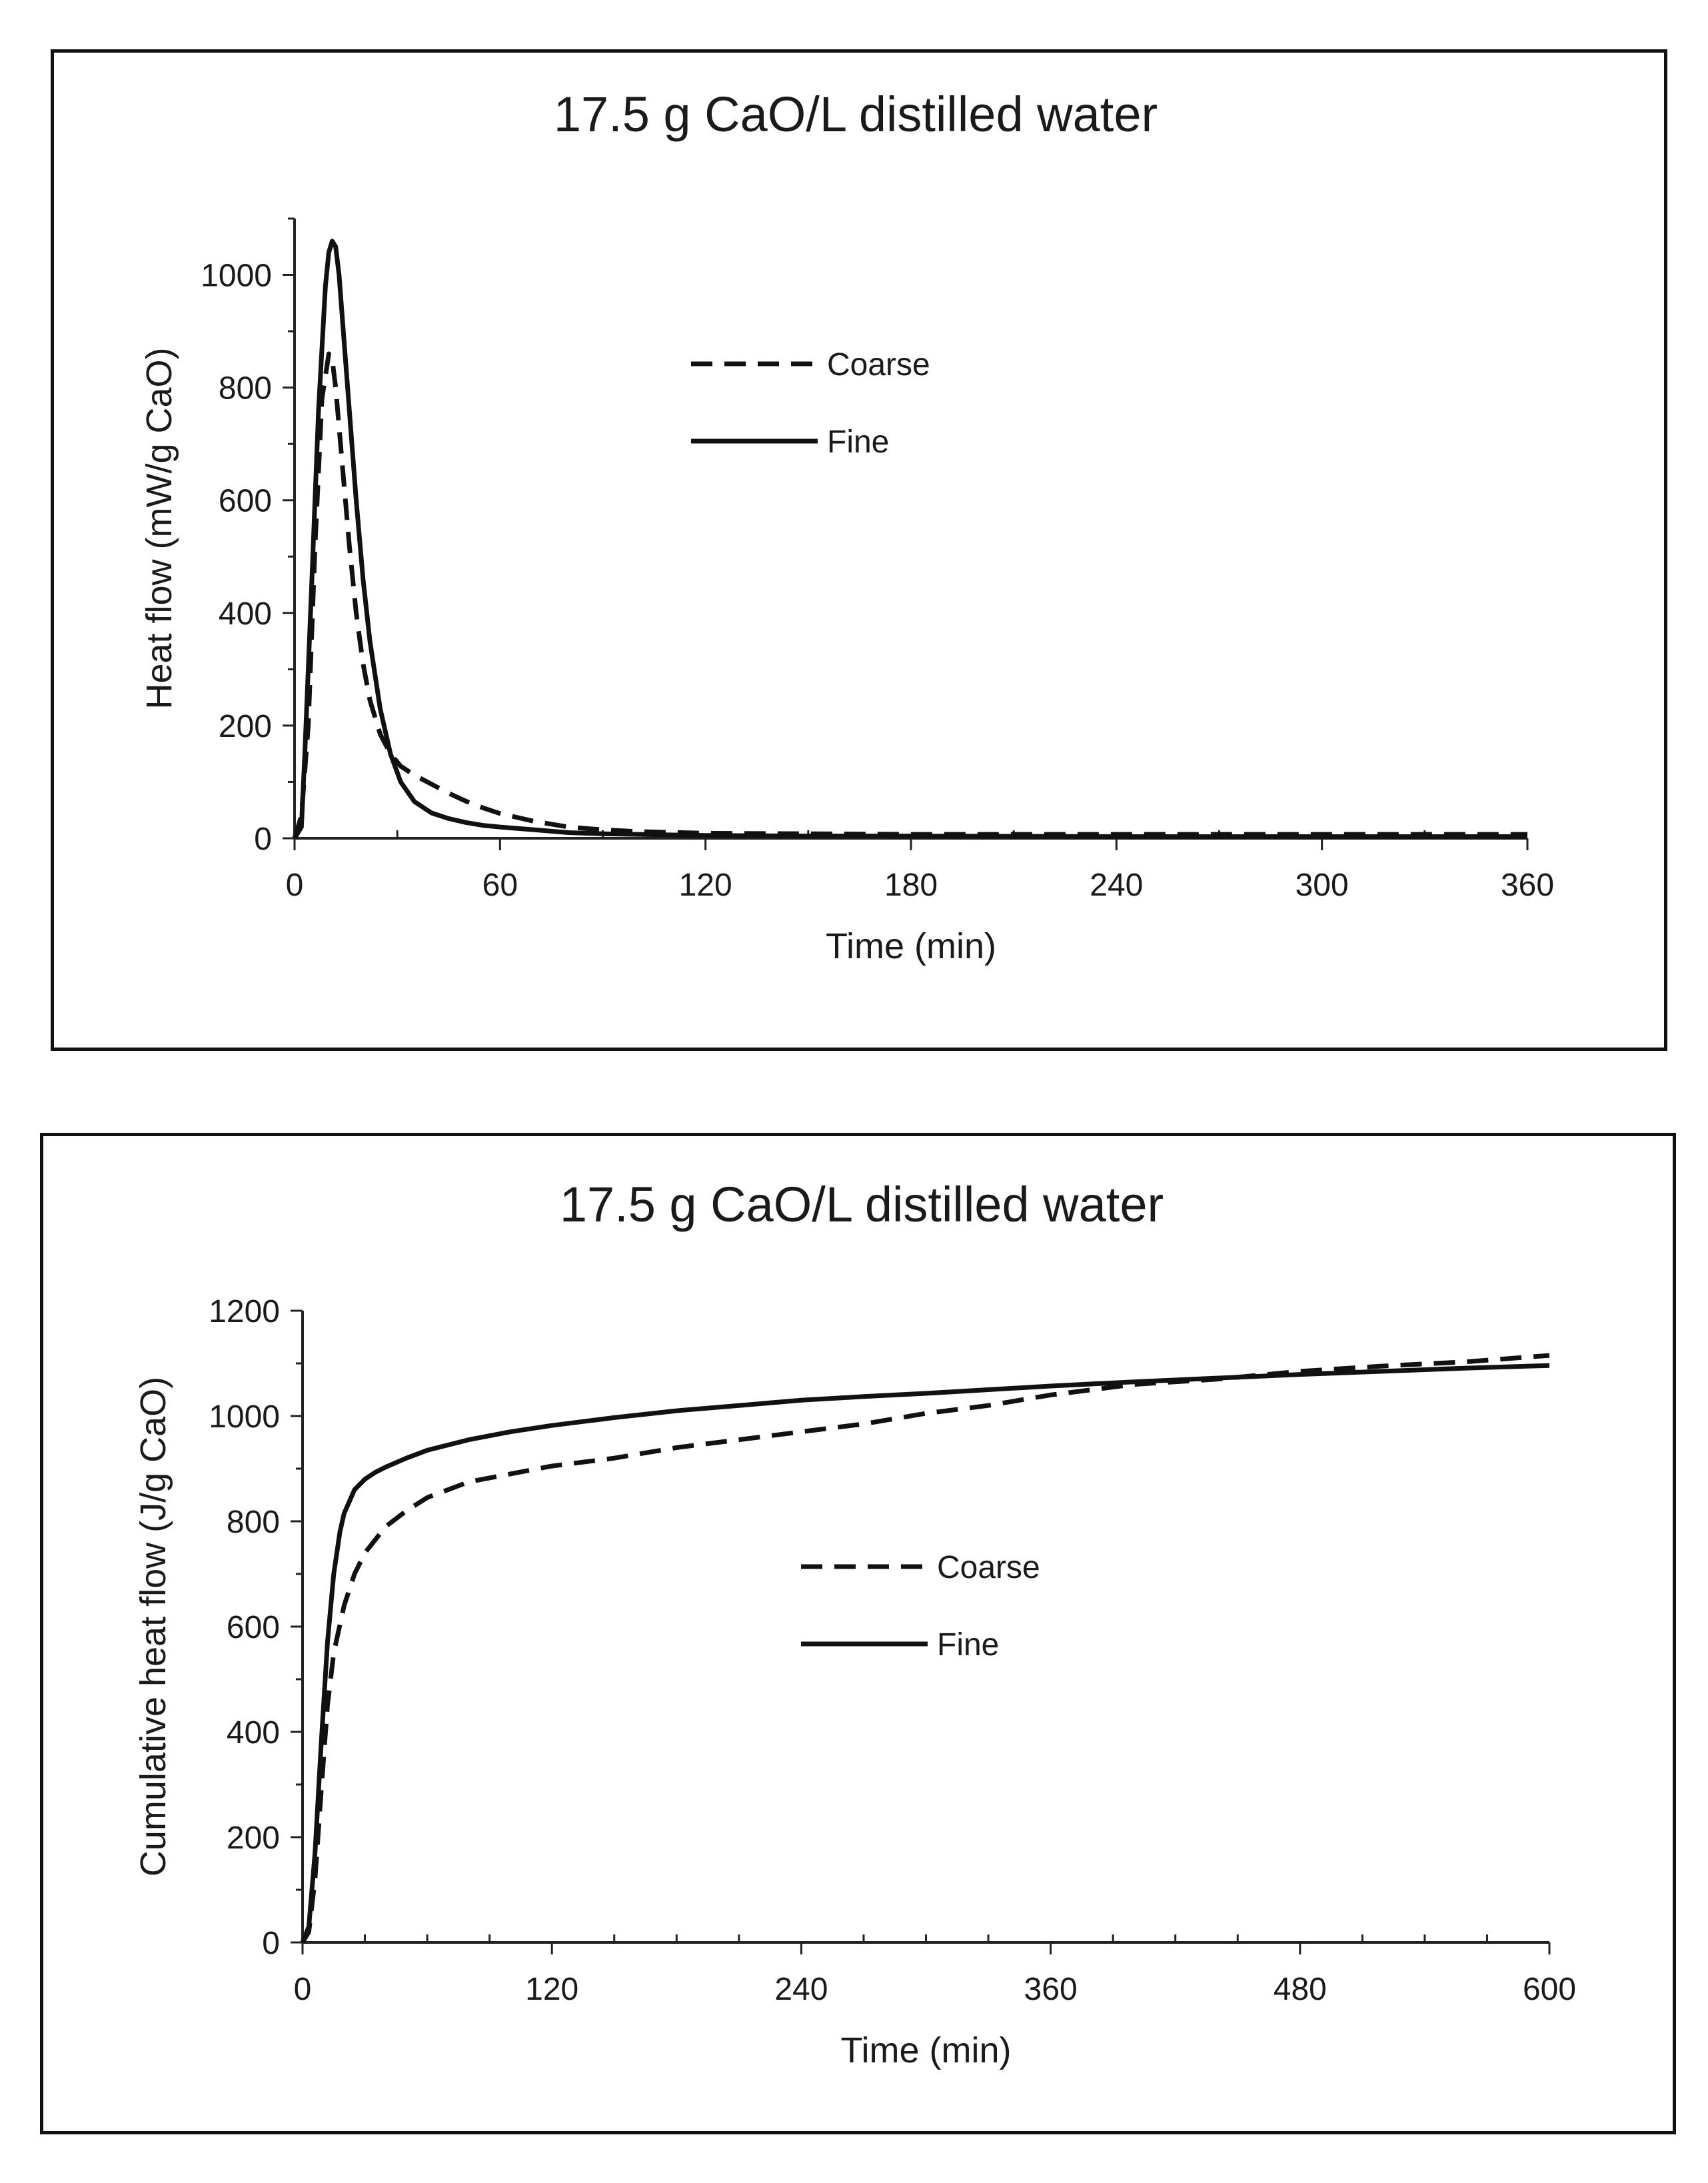  Describe the element at coordinates (1549, 1989) in the screenshot. I see `x-tick-label: 600` at that location.